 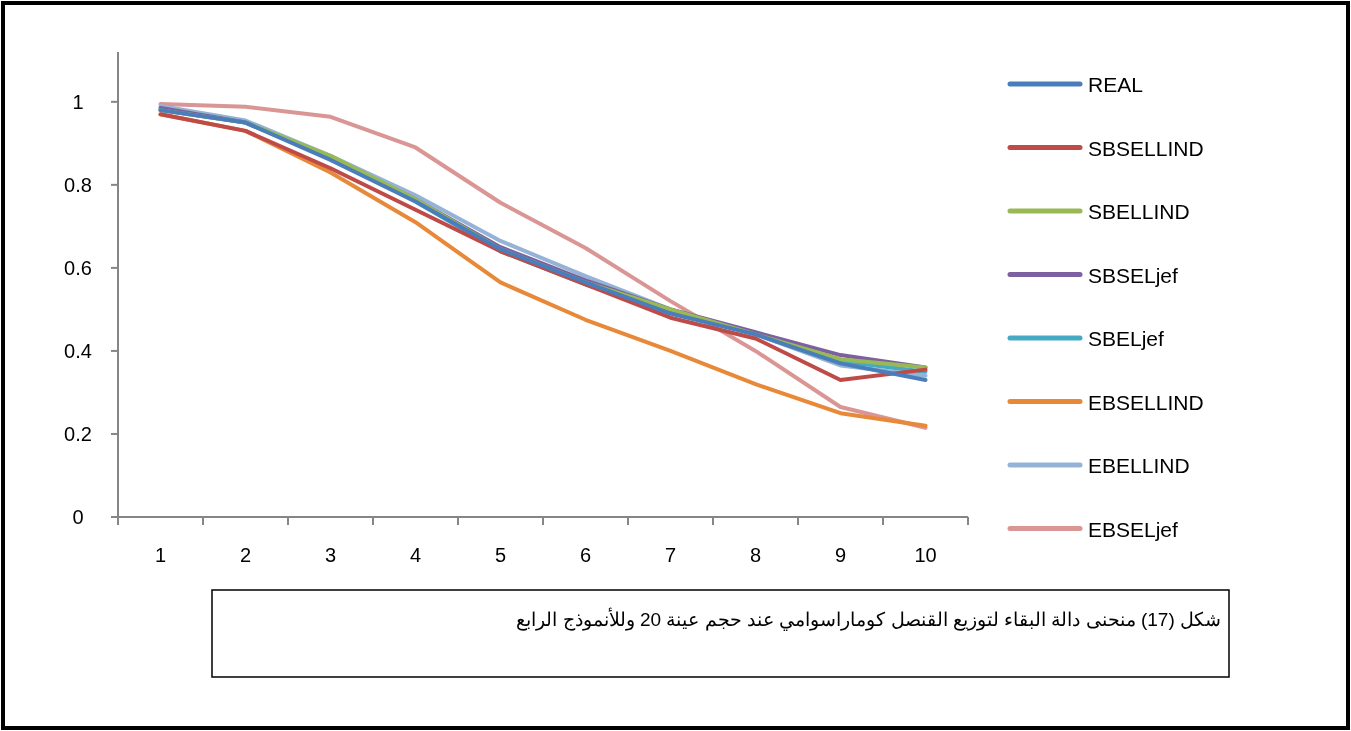 I want to click on y-tick-label: 0.2, so click(x=78, y=433).